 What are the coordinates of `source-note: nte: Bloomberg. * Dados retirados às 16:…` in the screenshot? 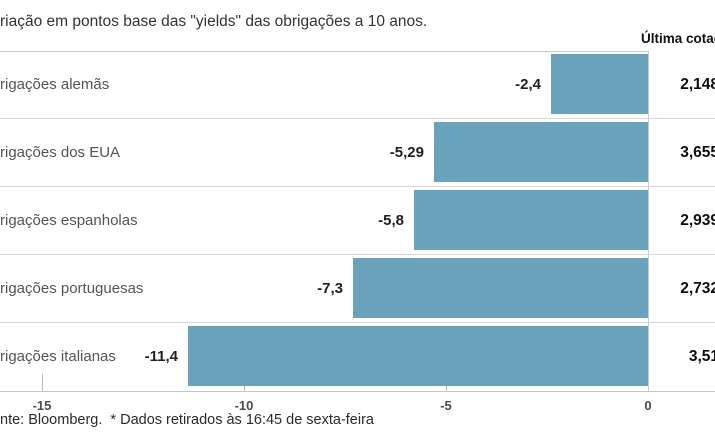 It's located at (187, 420).